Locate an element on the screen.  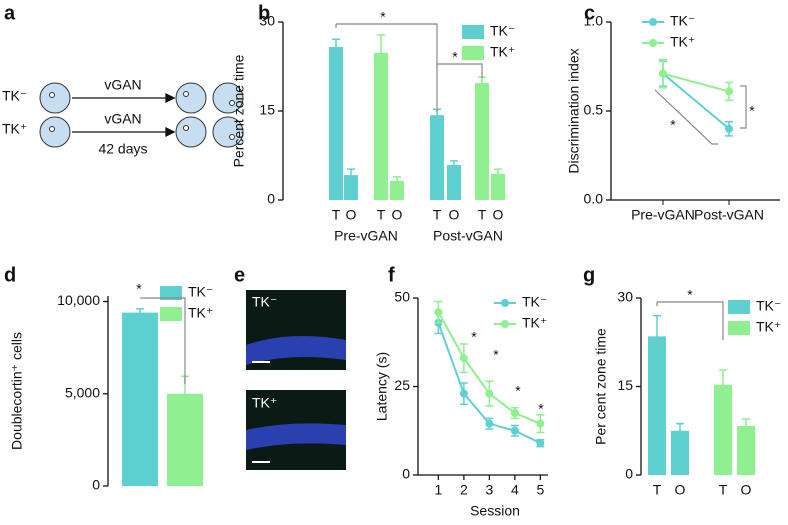
y-tick-label: 5,000 is located at coordinates (82, 392).